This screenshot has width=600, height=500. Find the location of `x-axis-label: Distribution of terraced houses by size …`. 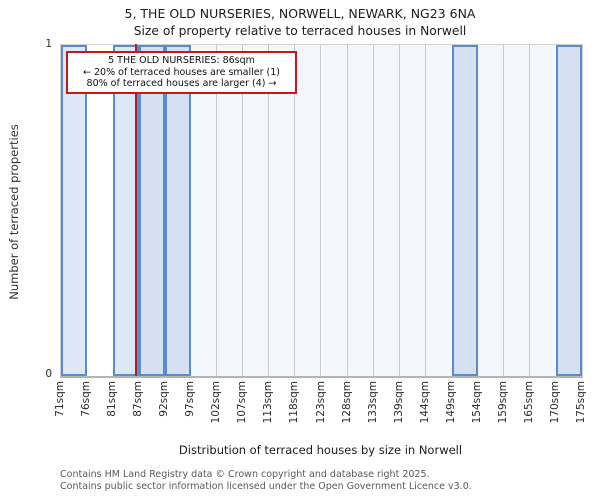

x-axis-label: Distribution of terraced houses by size … is located at coordinates (320, 450).